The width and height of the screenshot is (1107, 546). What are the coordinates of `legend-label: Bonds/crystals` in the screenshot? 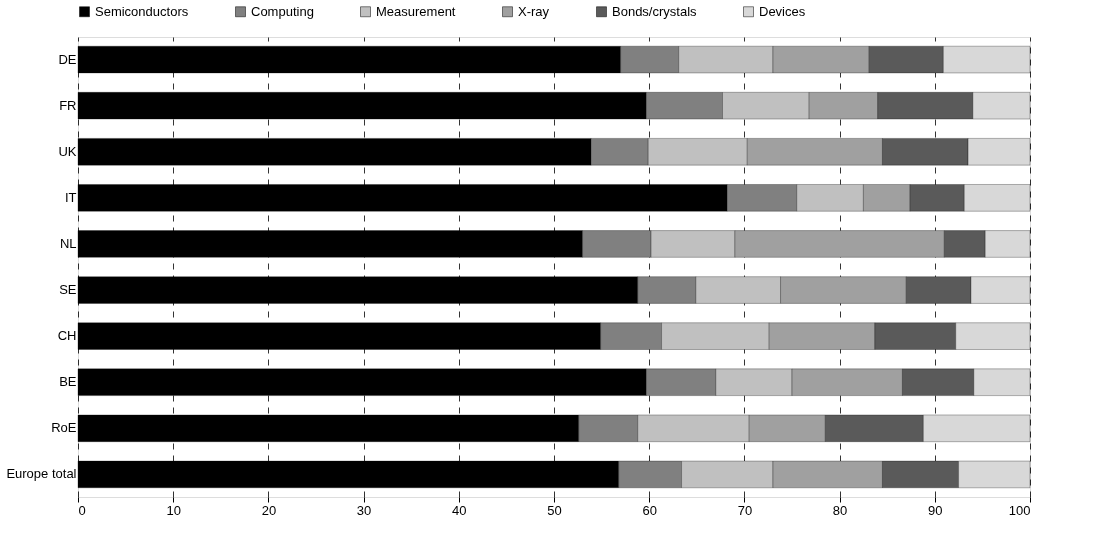 It's located at (655, 11).